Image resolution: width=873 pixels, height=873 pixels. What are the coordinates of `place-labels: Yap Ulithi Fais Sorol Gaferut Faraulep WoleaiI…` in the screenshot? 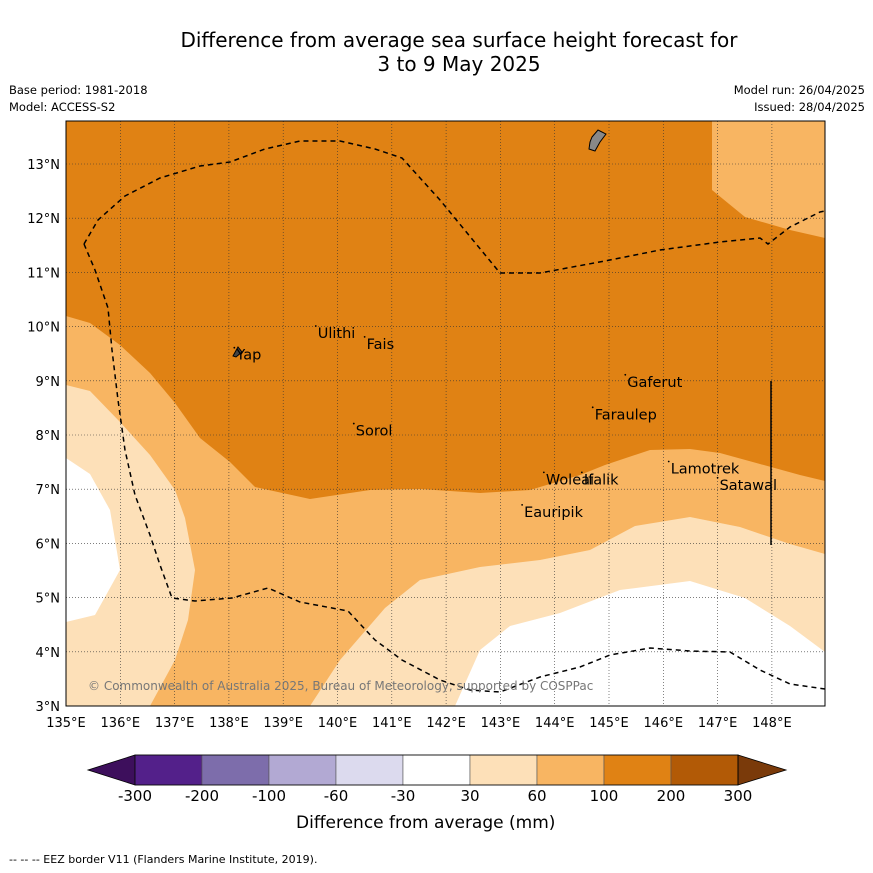 It's located at (505, 423).